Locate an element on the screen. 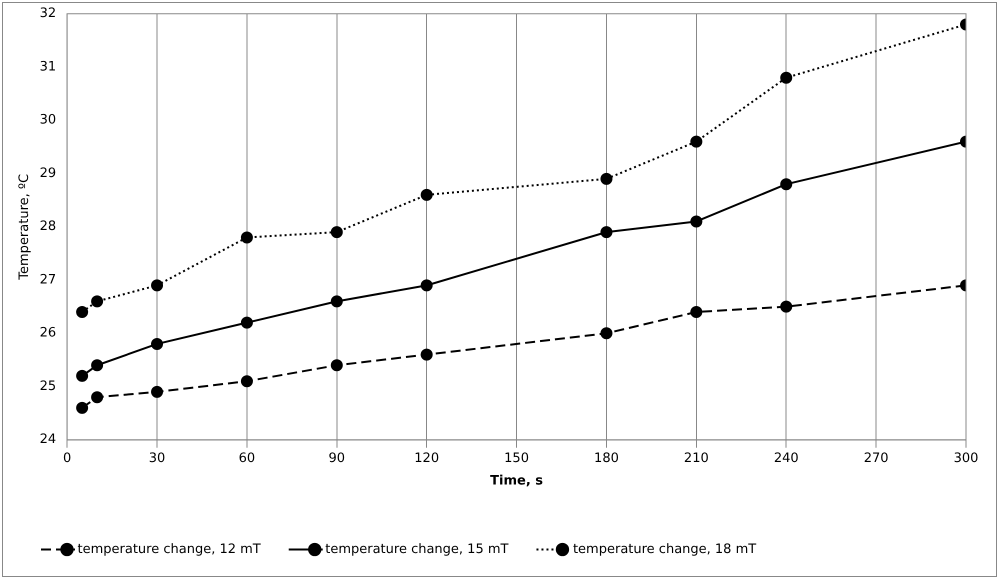  x-tick-label: 0 is located at coordinates (67, 458).